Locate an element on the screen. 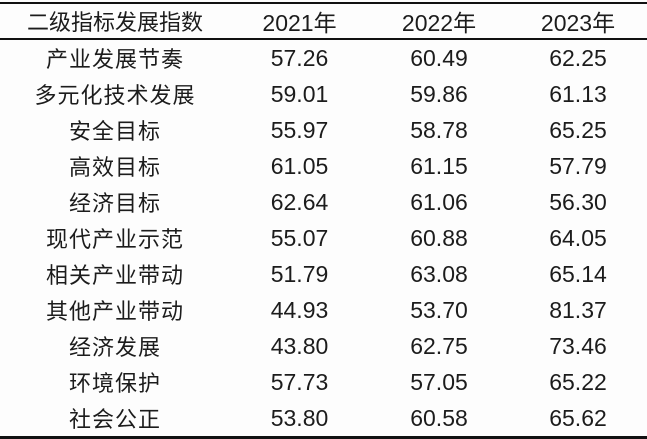  value-cell: 62.64 is located at coordinates (299, 201).